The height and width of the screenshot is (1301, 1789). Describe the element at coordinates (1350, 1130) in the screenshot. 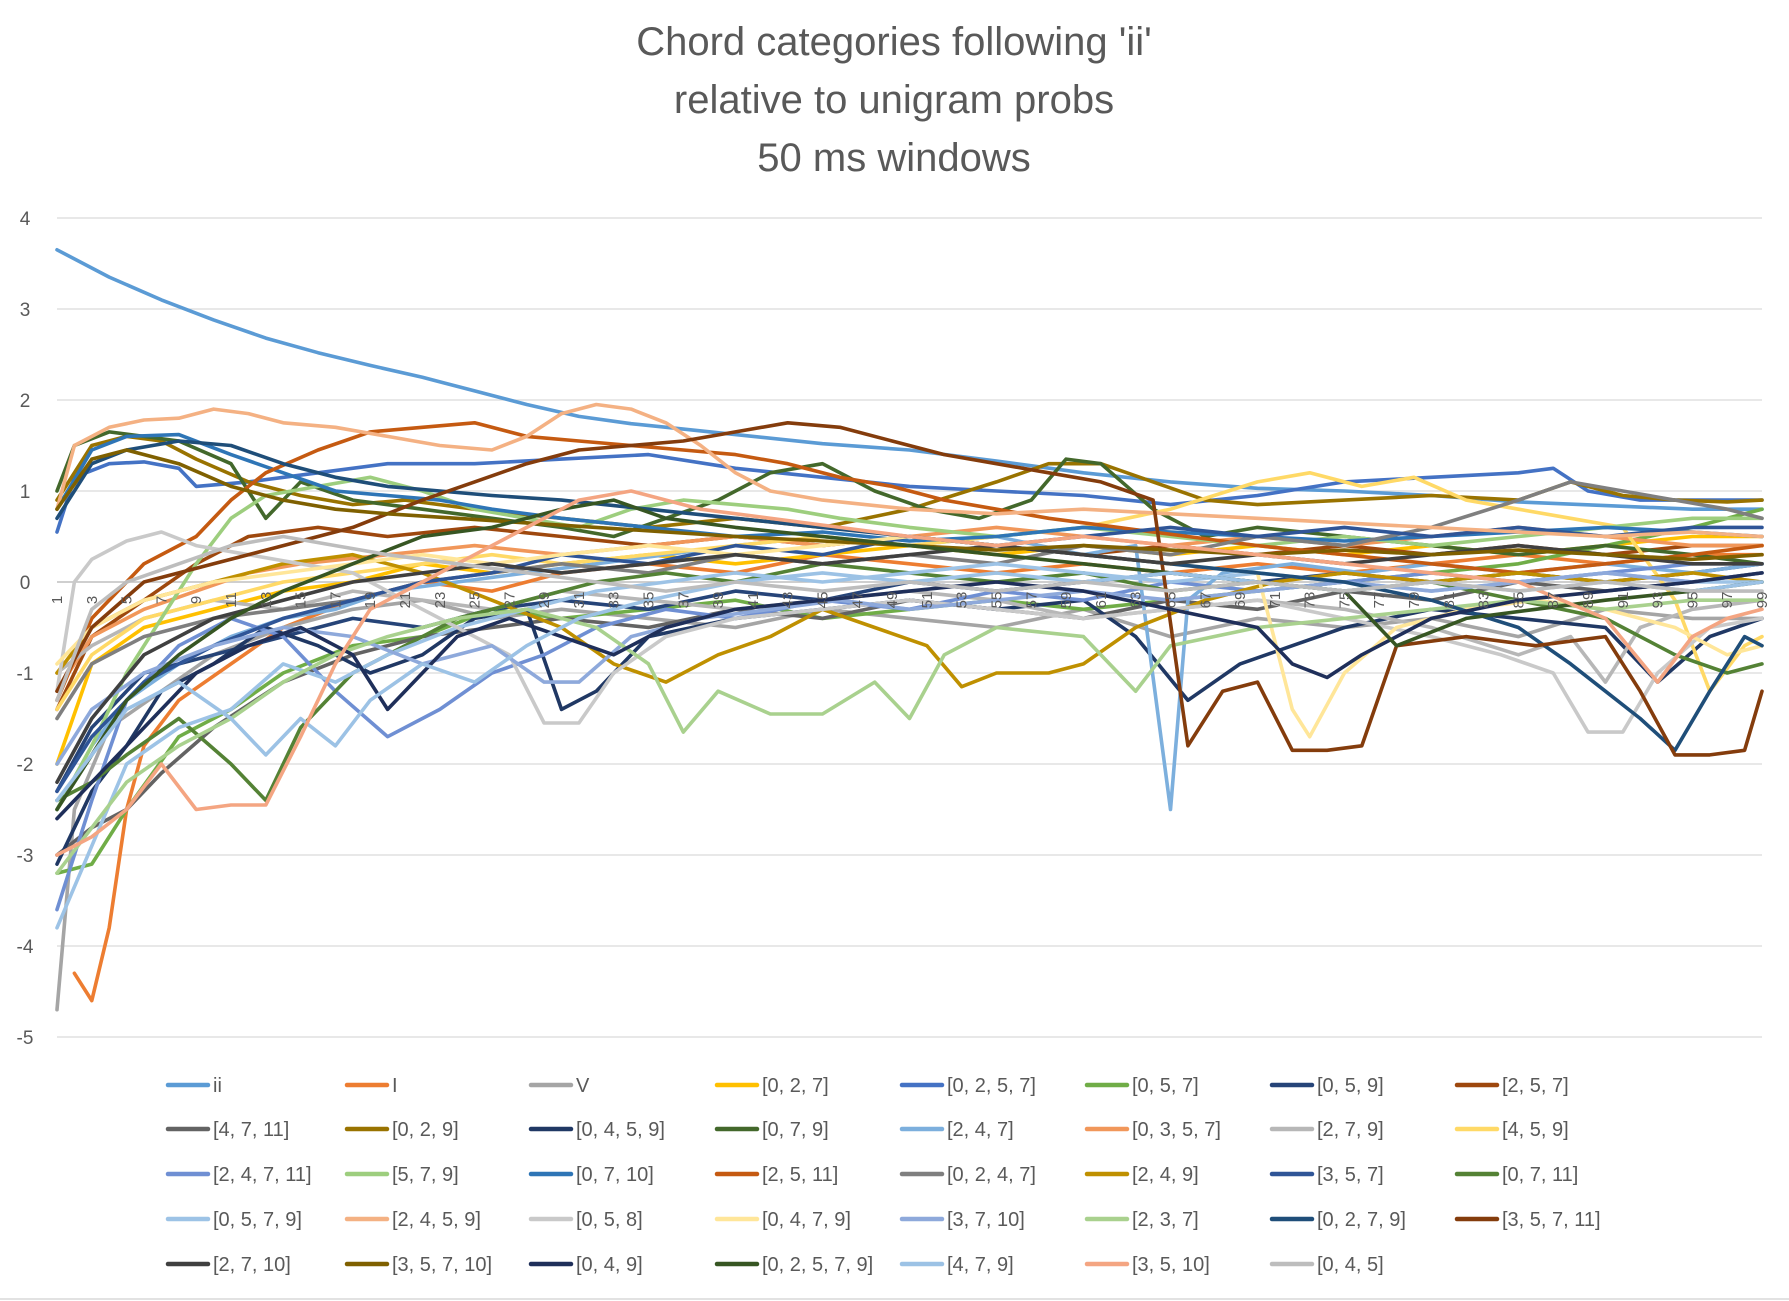

I see `legend-label: [2, 7, 9]` at that location.